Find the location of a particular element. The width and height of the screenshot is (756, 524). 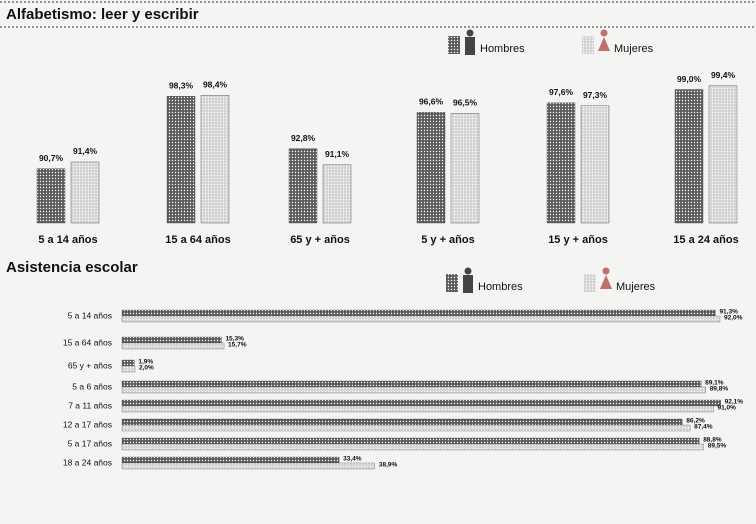

y-tick-label: 15 a 64 años is located at coordinates (87, 342).